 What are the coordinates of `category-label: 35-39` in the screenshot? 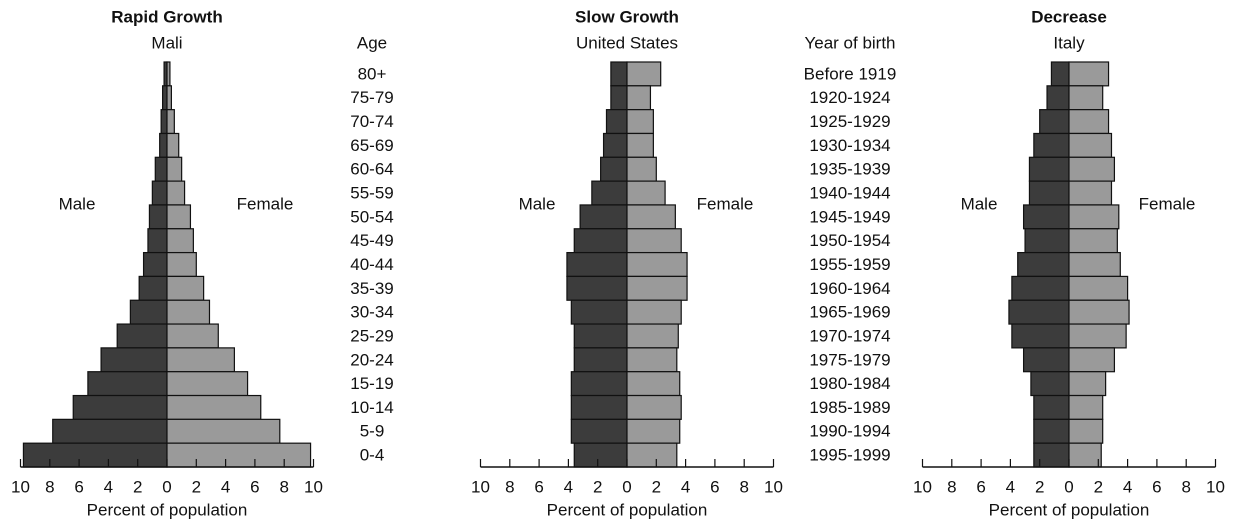 It's located at (371, 288).